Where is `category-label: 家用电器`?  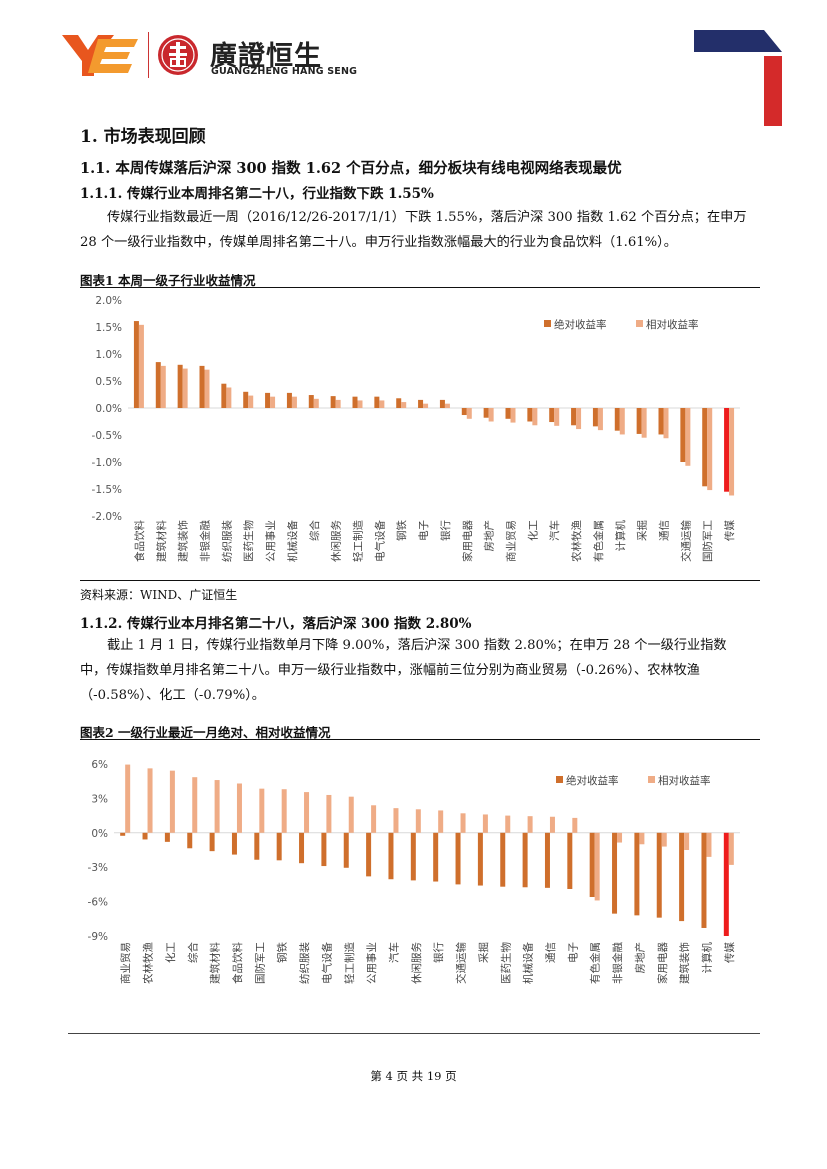
category-label: 家用电器 is located at coordinates (662, 963).